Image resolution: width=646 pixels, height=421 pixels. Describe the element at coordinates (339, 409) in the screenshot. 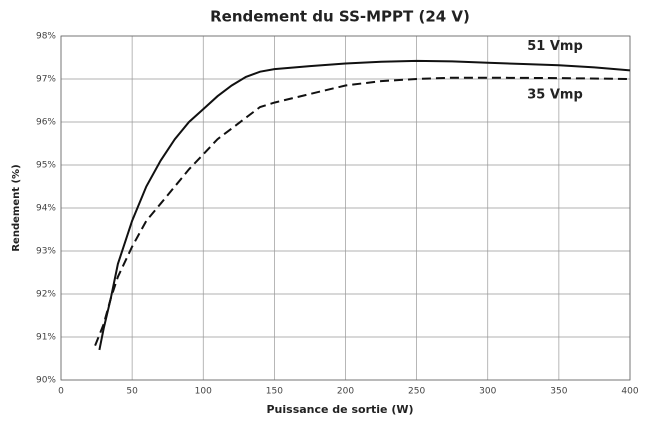

I see `x-axis-label: Puissance de sortie (W)` at that location.